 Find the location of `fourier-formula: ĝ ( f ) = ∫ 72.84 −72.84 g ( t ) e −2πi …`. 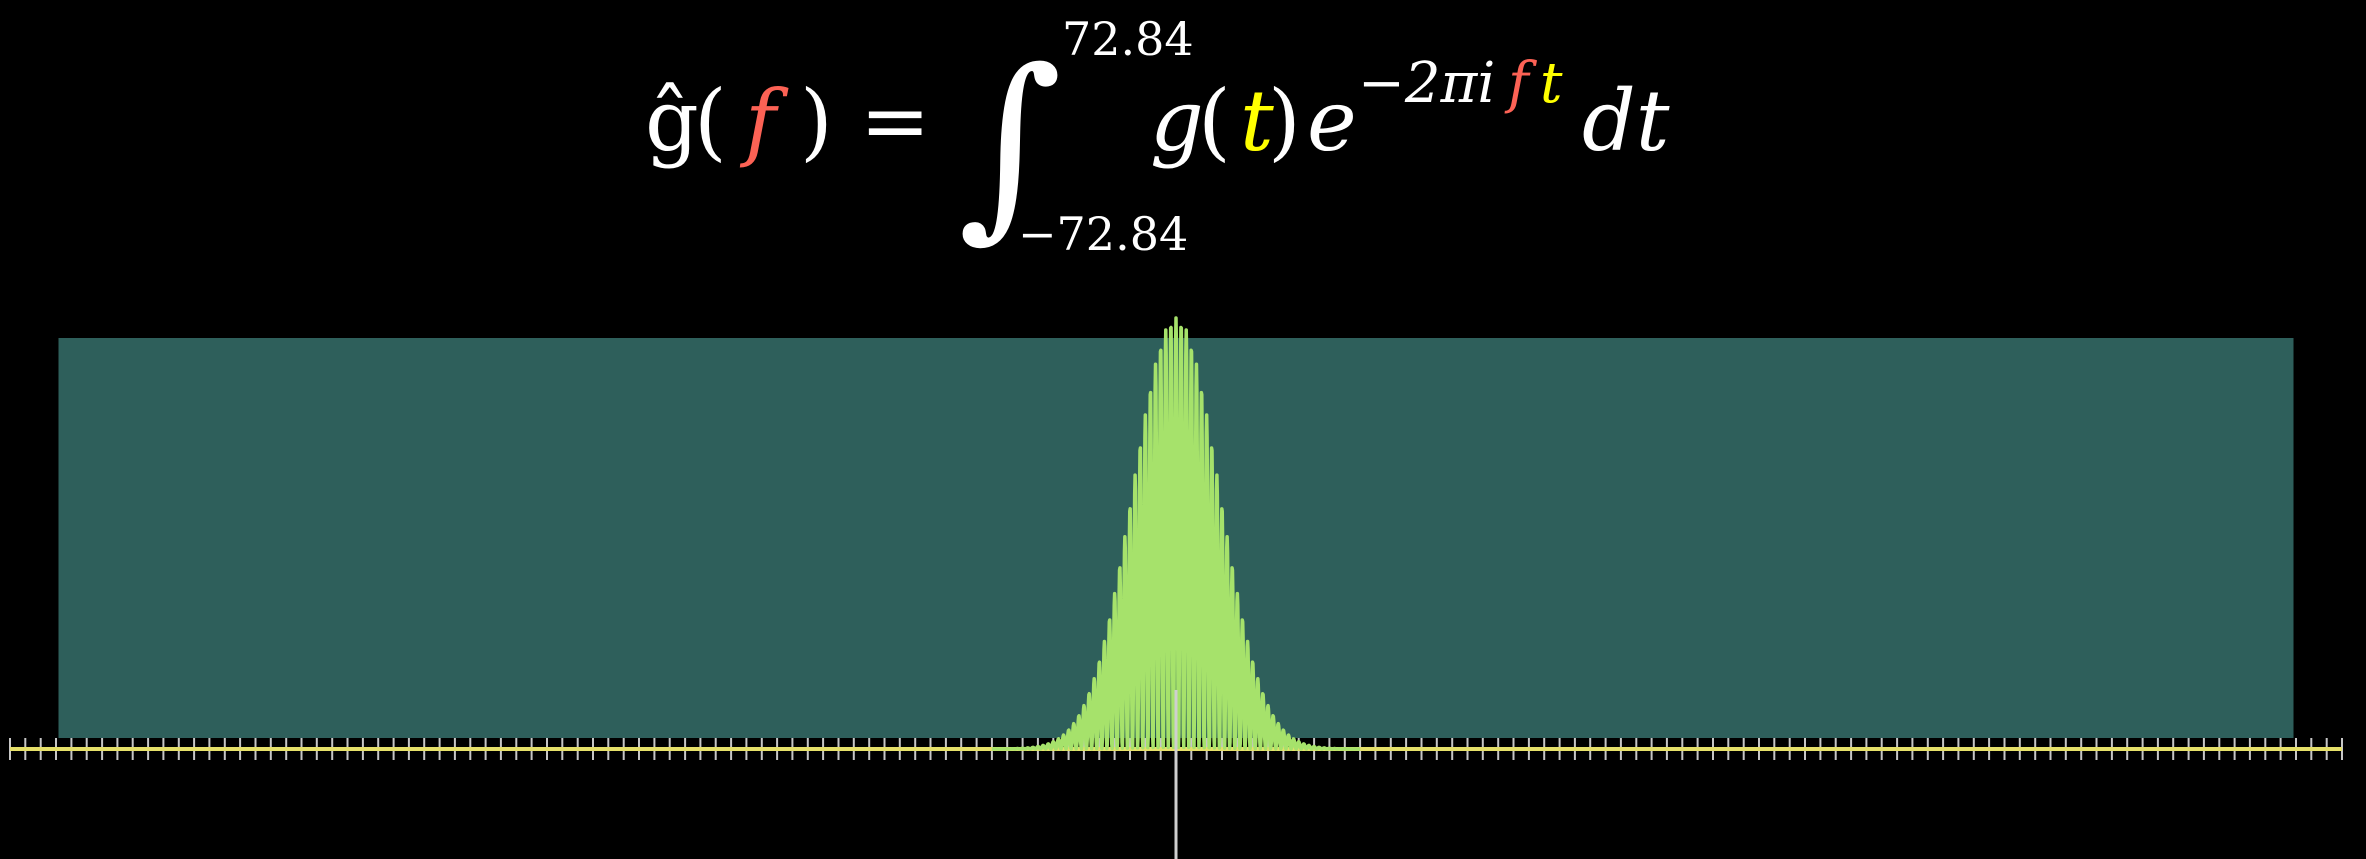

fourier-formula: ĝ ( f ) = ∫ 72.84 −72.84 g ( t ) e −2πi … is located at coordinates (1157, 136).